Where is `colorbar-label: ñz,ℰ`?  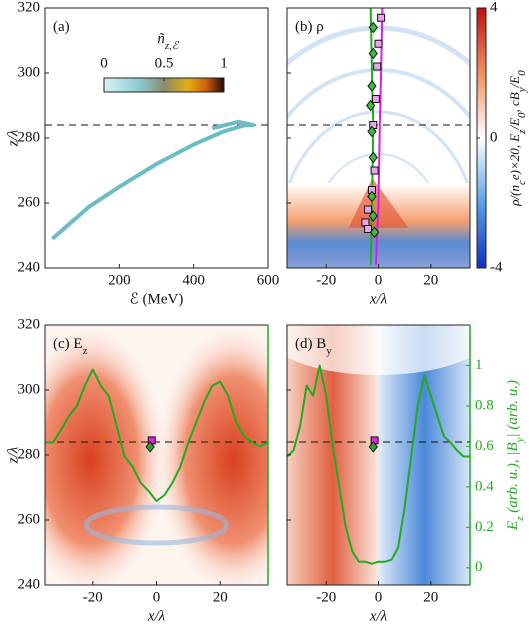 colorbar-label: ñz,ℰ is located at coordinates (168, 41).